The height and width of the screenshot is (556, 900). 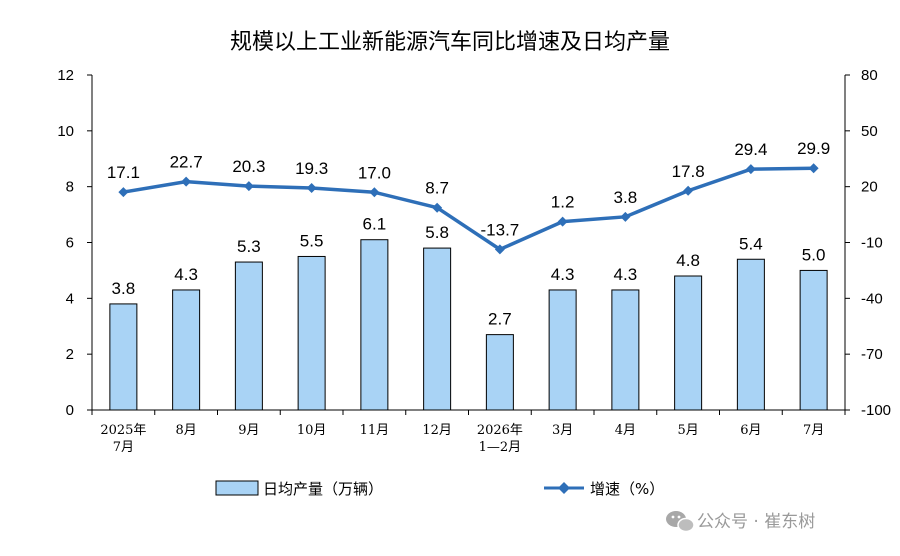 What do you see at coordinates (813, 148) in the screenshot?
I see `line-value-label: 29.9` at bounding box center [813, 148].